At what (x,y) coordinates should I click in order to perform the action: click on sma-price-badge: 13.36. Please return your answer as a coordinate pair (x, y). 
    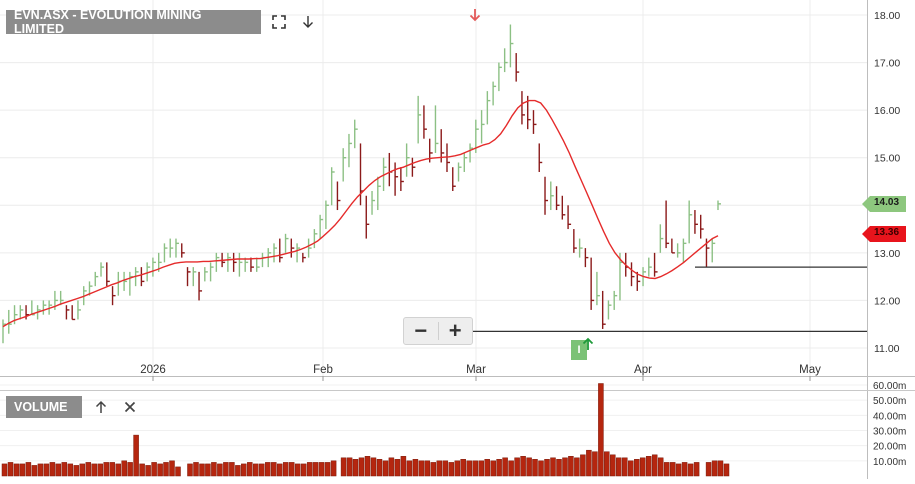
    Looking at the image, I should click on (884, 234).